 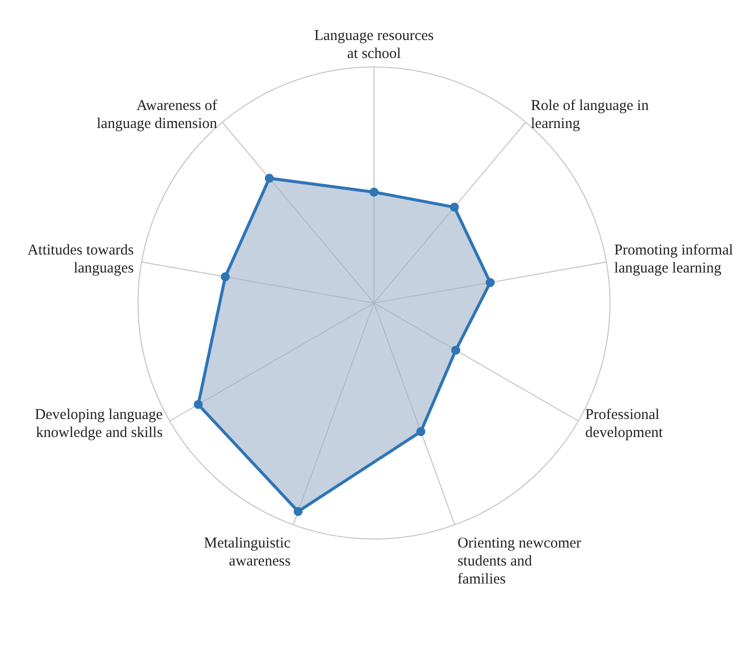 What do you see at coordinates (157, 115) in the screenshot?
I see `spoke-label: Awareness of language dimension` at bounding box center [157, 115].